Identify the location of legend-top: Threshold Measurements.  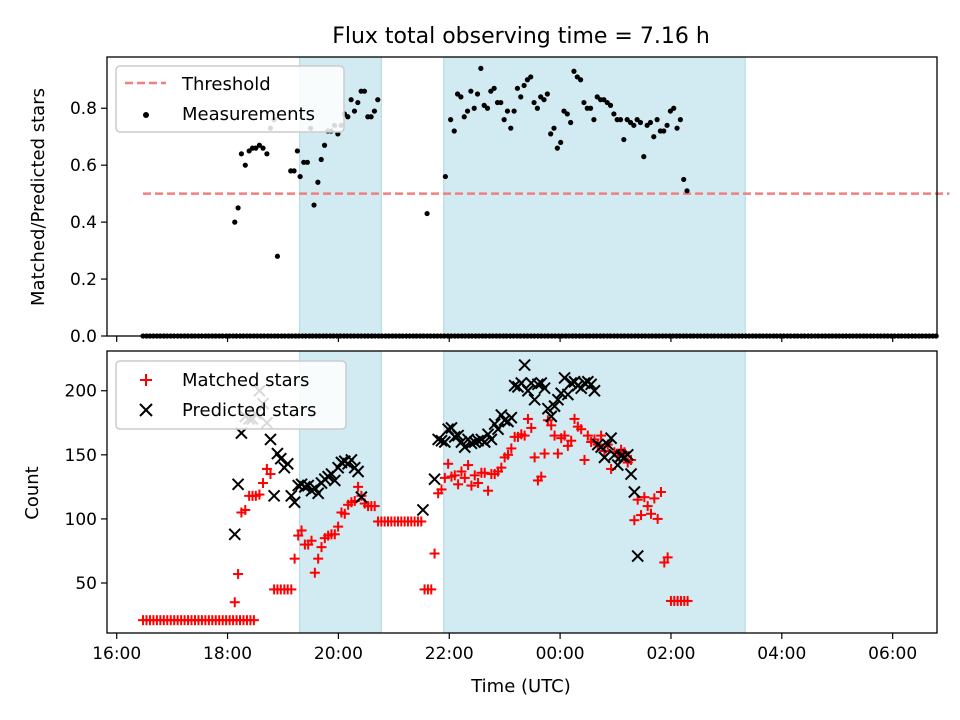
(230, 99).